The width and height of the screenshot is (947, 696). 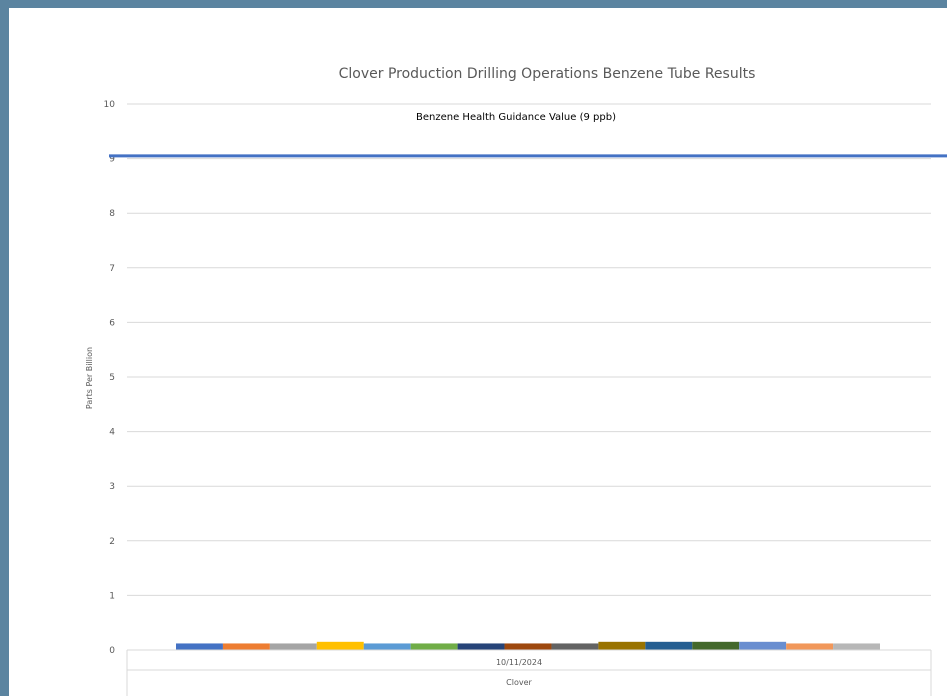 I want to click on x-group-label: Clover, so click(x=519, y=682).